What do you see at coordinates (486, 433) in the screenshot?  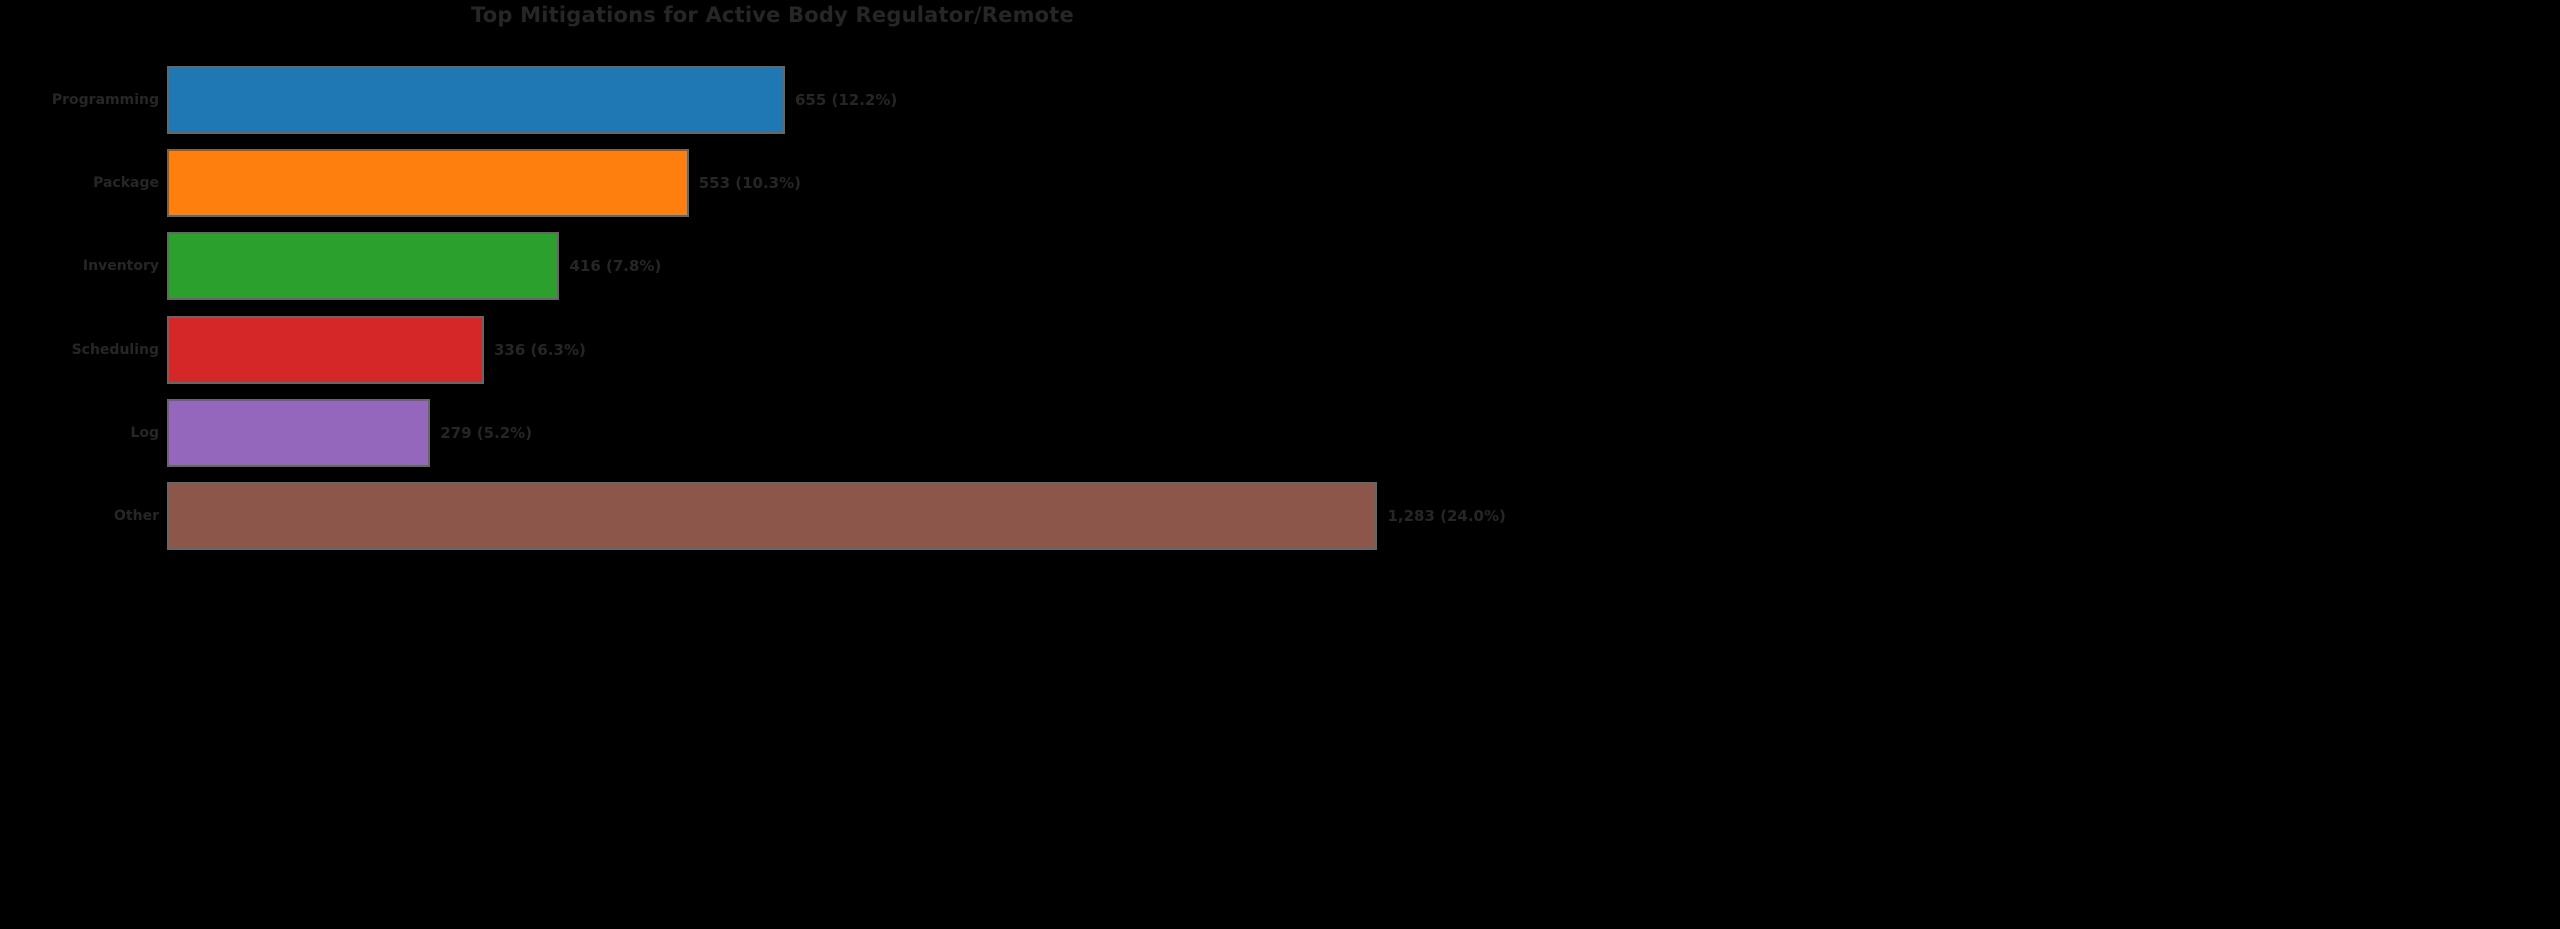 I see `bar-value-label: 279 (5.2%)` at bounding box center [486, 433].